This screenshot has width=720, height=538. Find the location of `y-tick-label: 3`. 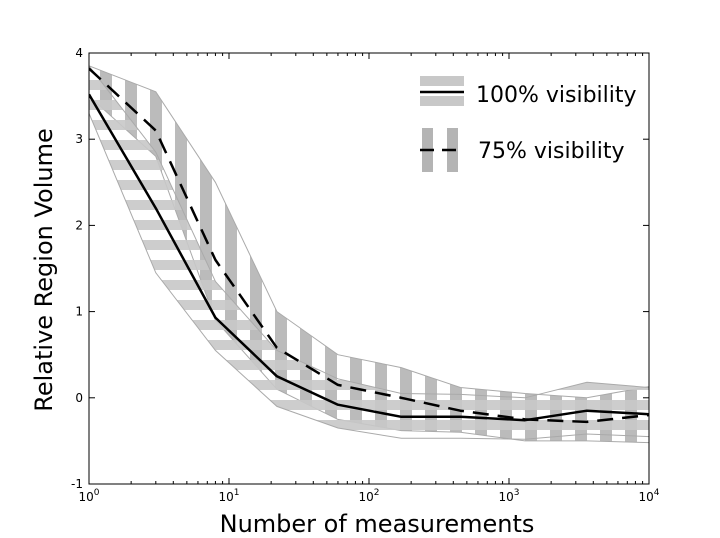

y-tick-label: 3 is located at coordinates (79, 139).